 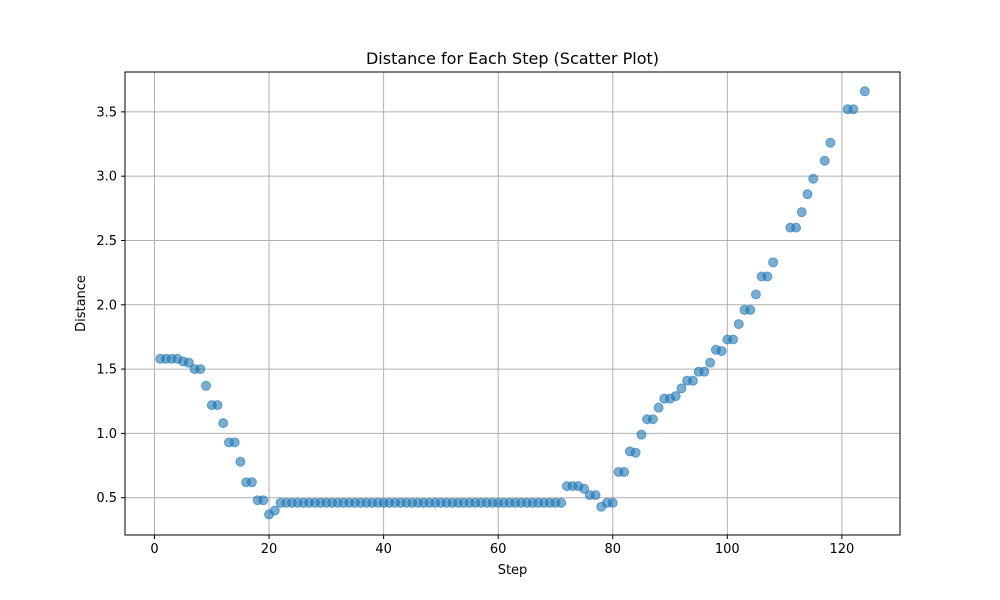 What do you see at coordinates (106, 434) in the screenshot?
I see `y-tick-label: 1.0` at bounding box center [106, 434].